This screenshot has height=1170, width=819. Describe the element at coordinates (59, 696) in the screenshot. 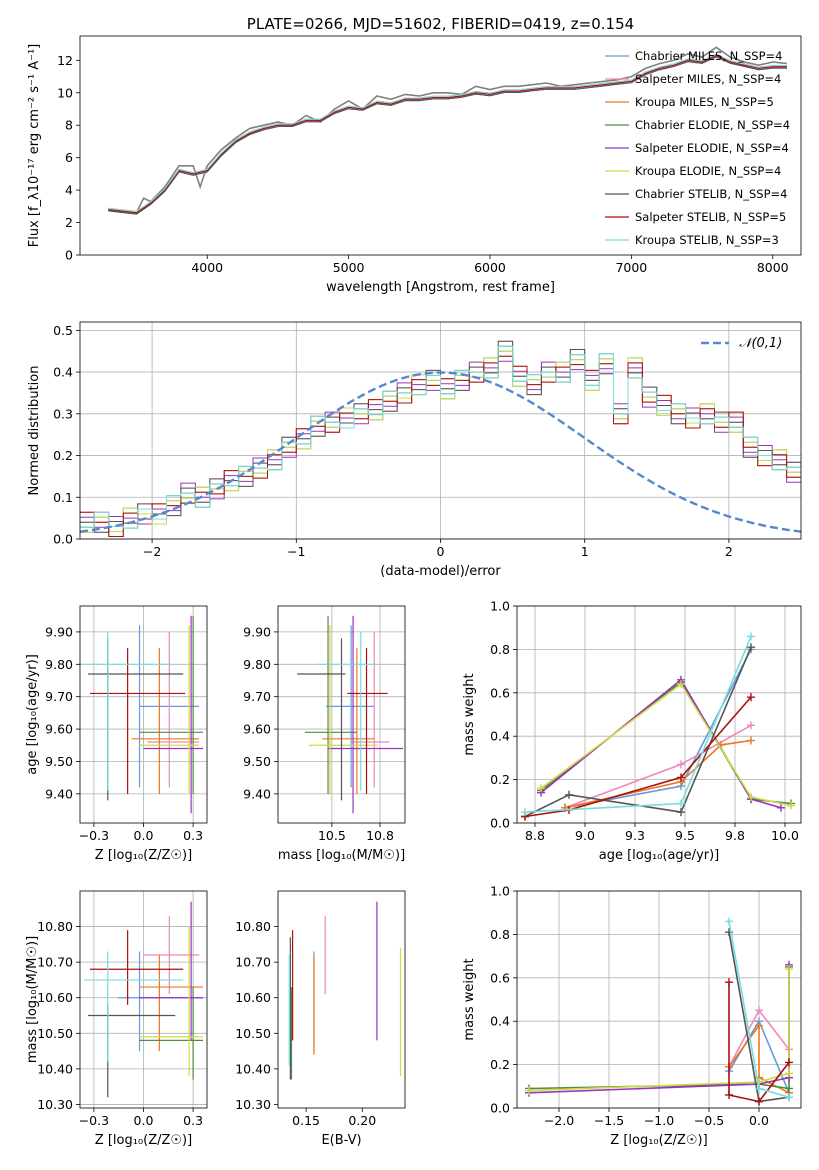

I see `y-tick-label: 9.70` at that location.